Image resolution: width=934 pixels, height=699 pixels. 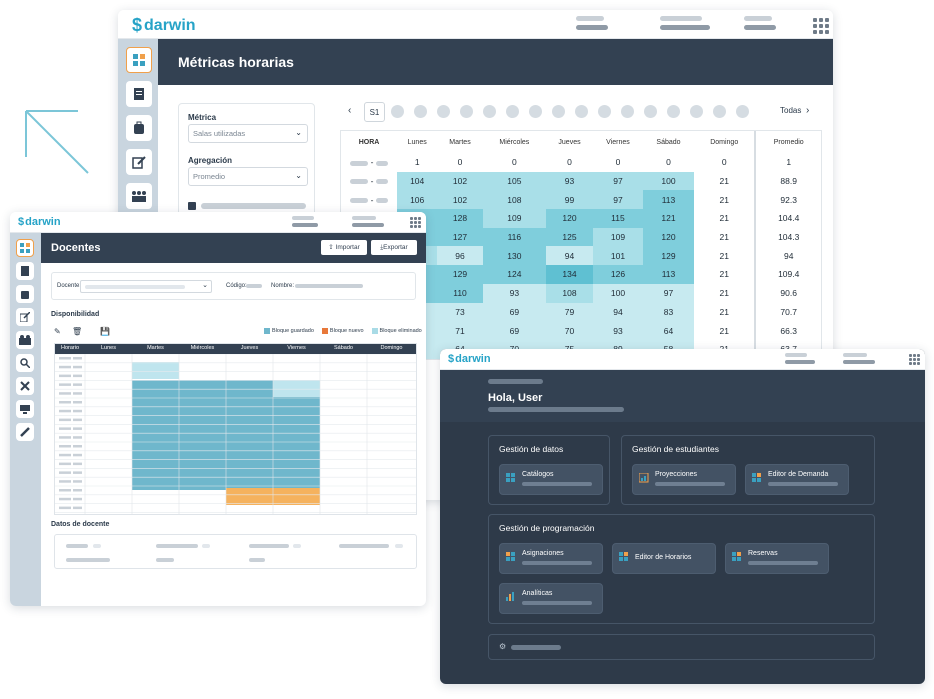 What do you see at coordinates (25, 386) in the screenshot?
I see `sidebar-item-tools` at bounding box center [25, 386].